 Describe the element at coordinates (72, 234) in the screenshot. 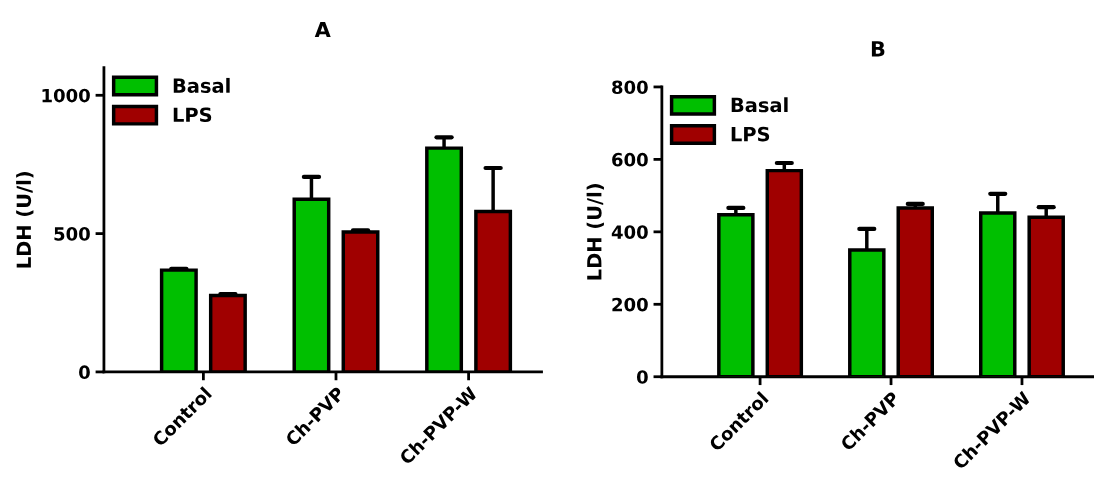

I see `y-tick-label: 500` at that location.